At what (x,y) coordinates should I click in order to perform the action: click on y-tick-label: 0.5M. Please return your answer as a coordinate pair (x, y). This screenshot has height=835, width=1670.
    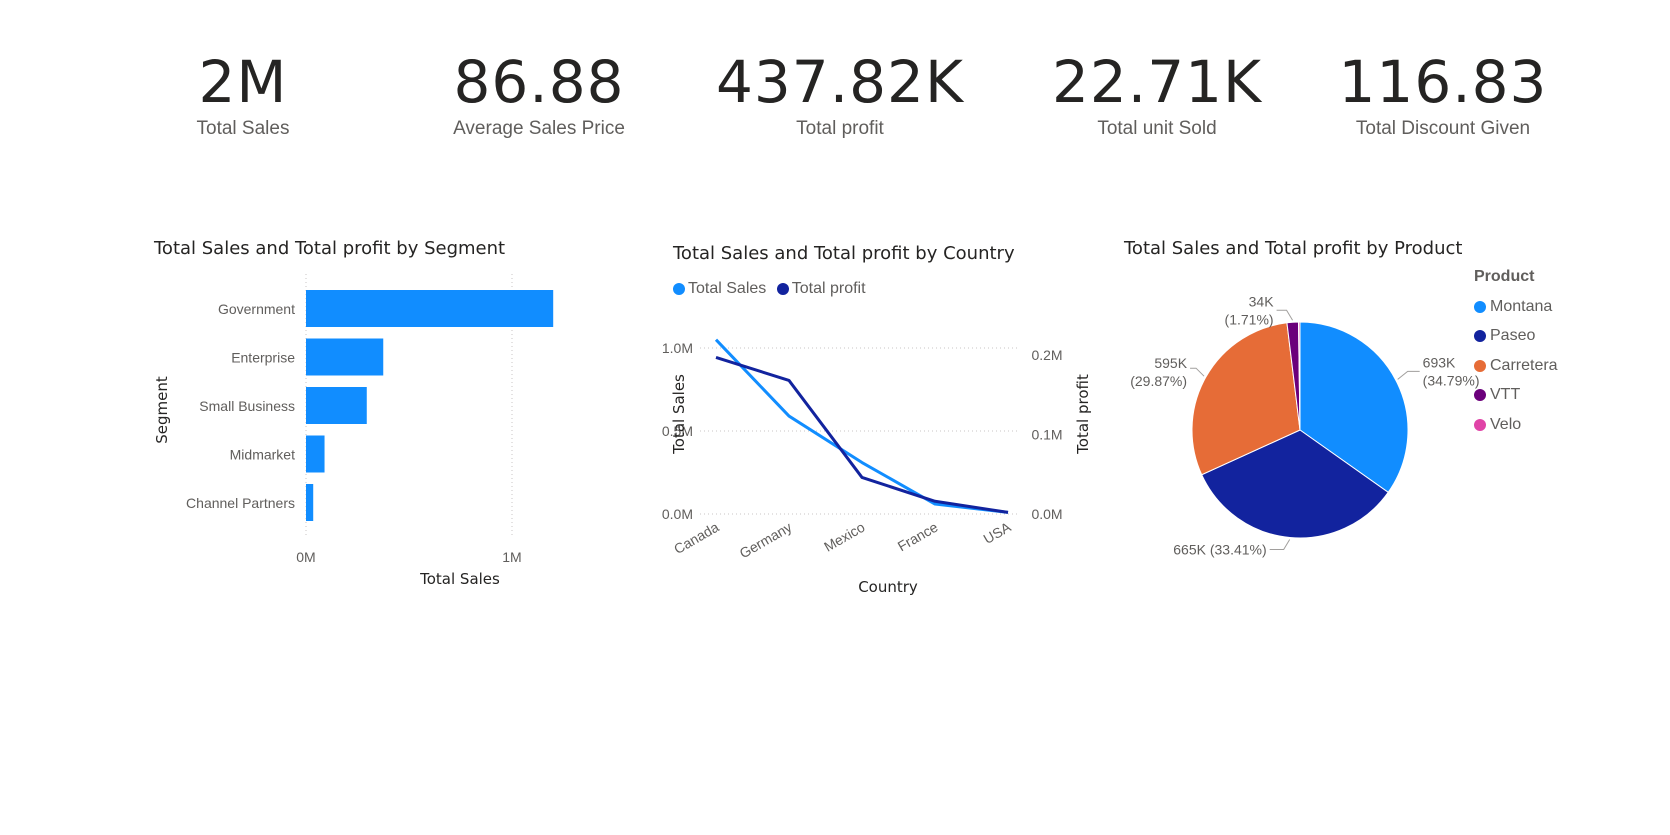
    Looking at the image, I should click on (677, 431).